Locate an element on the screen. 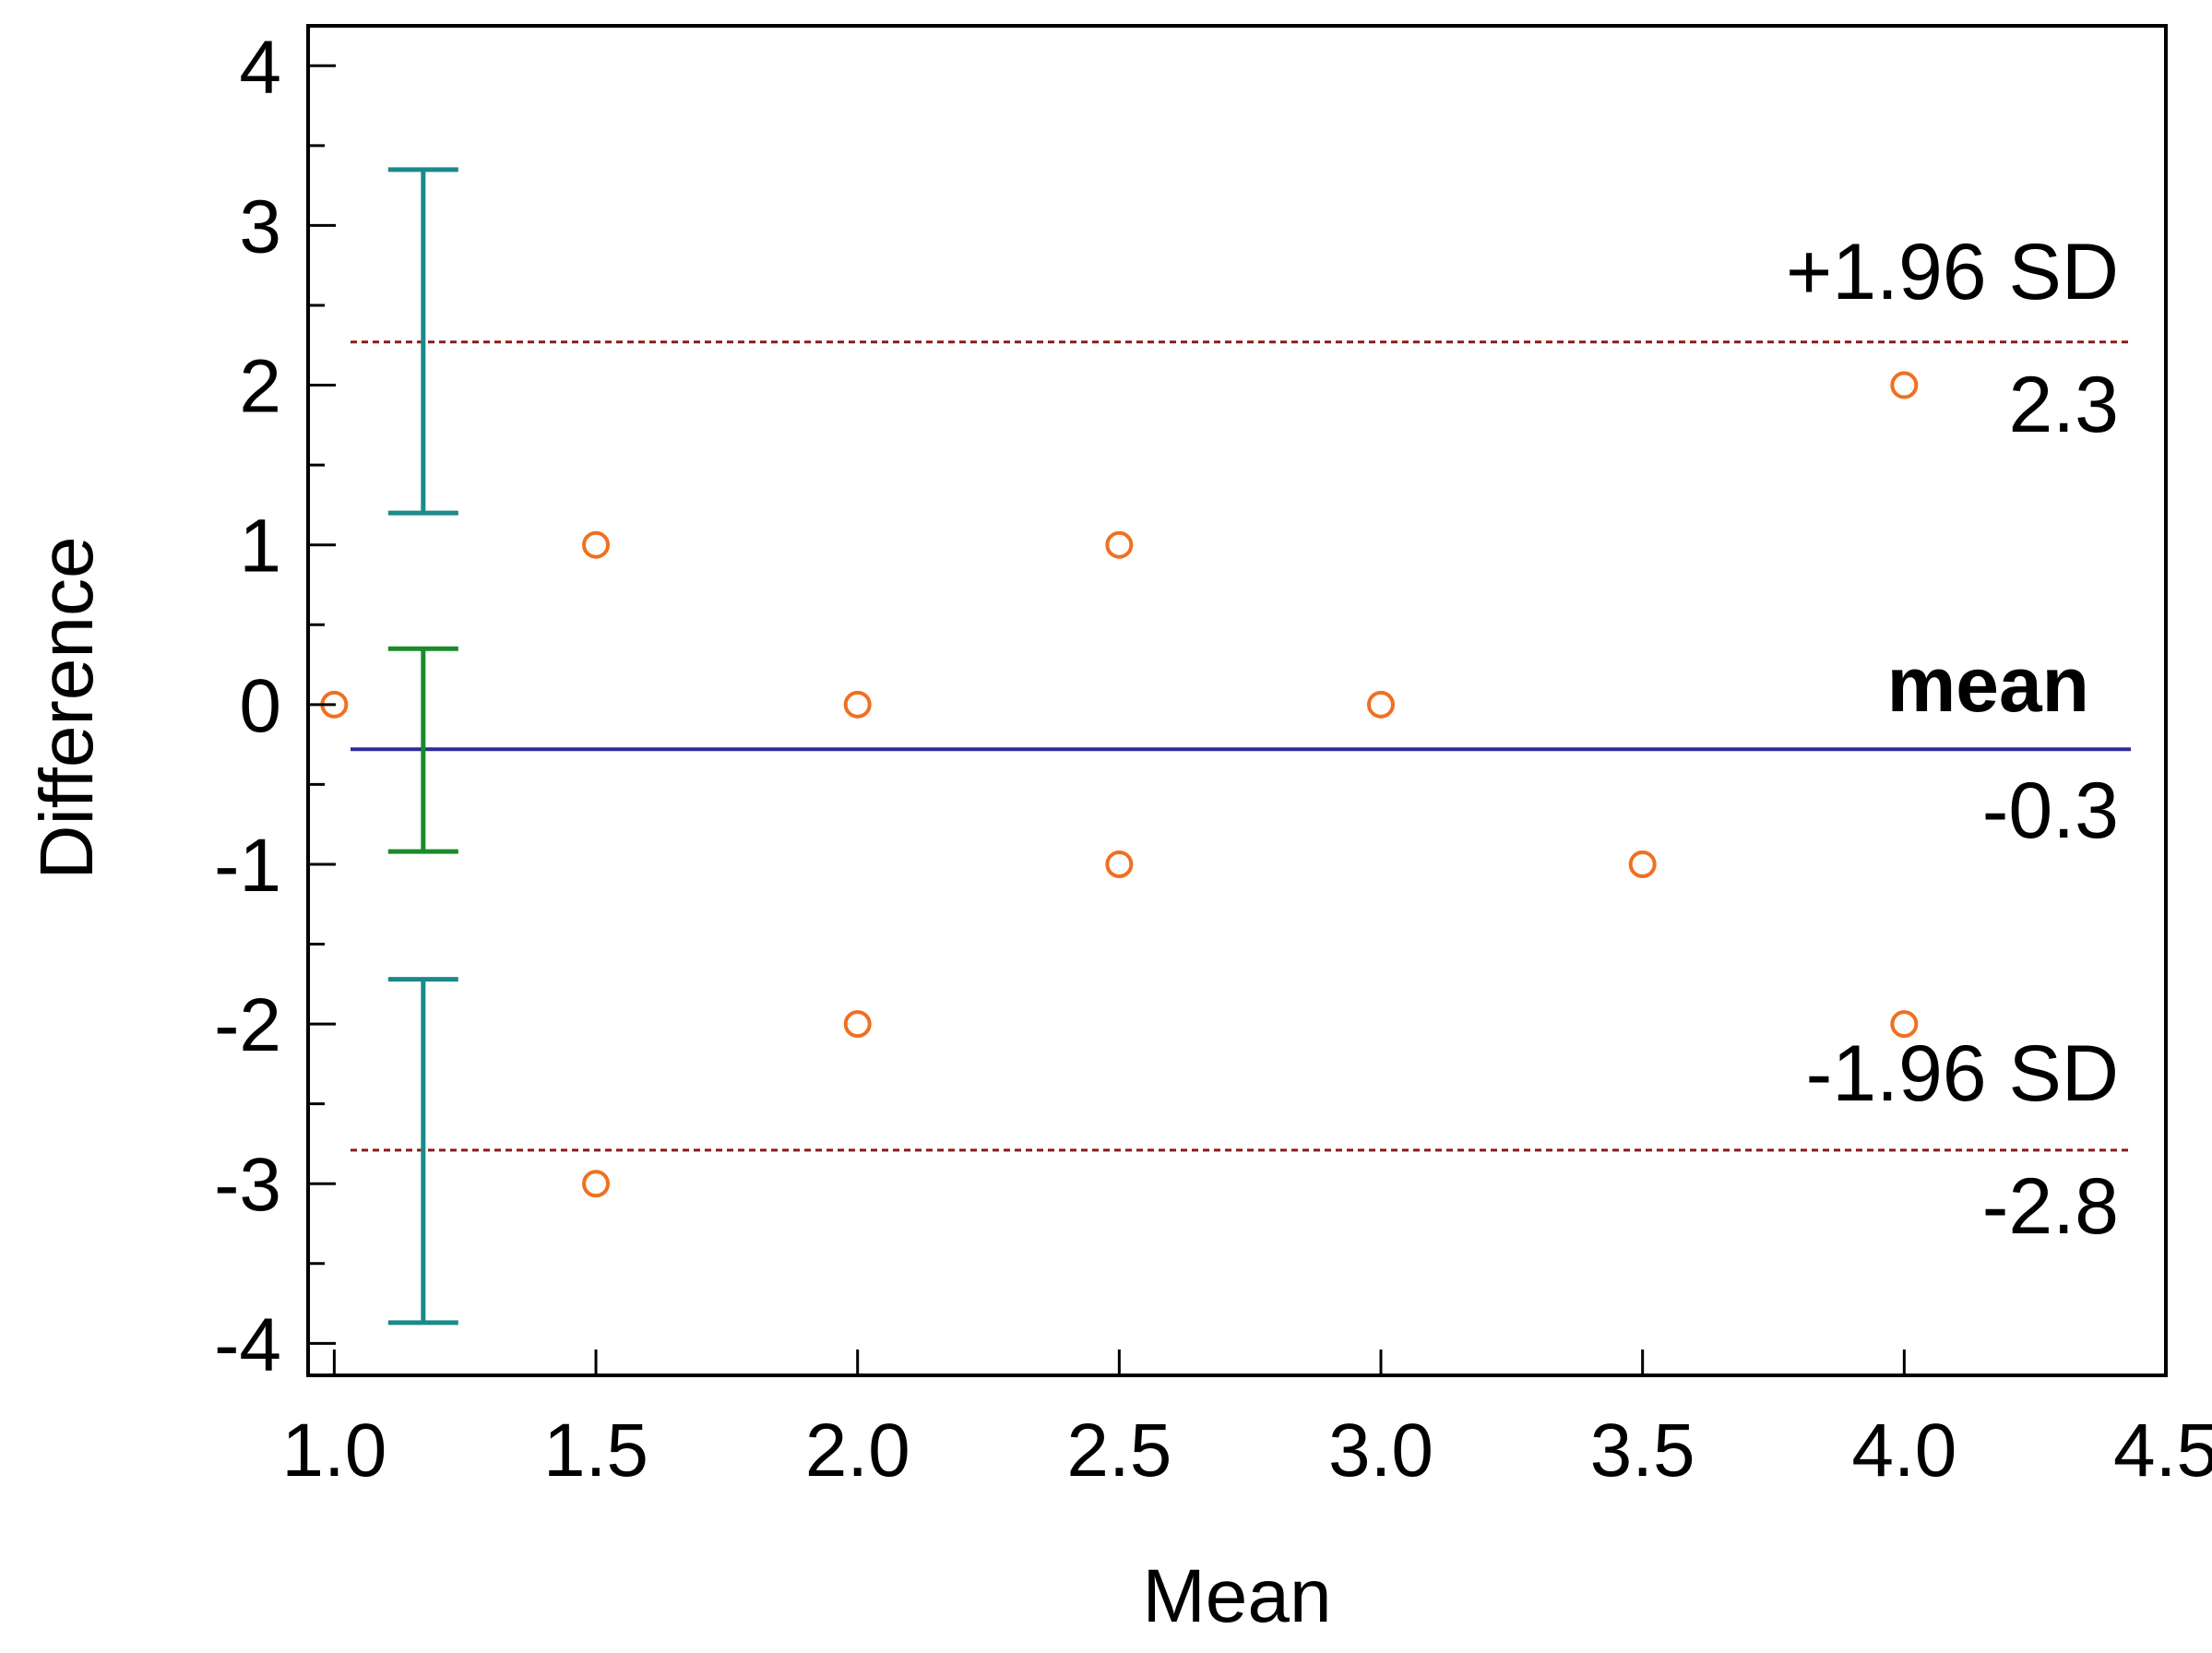  x-tick-label: 4.0 is located at coordinates (1903, 1450).